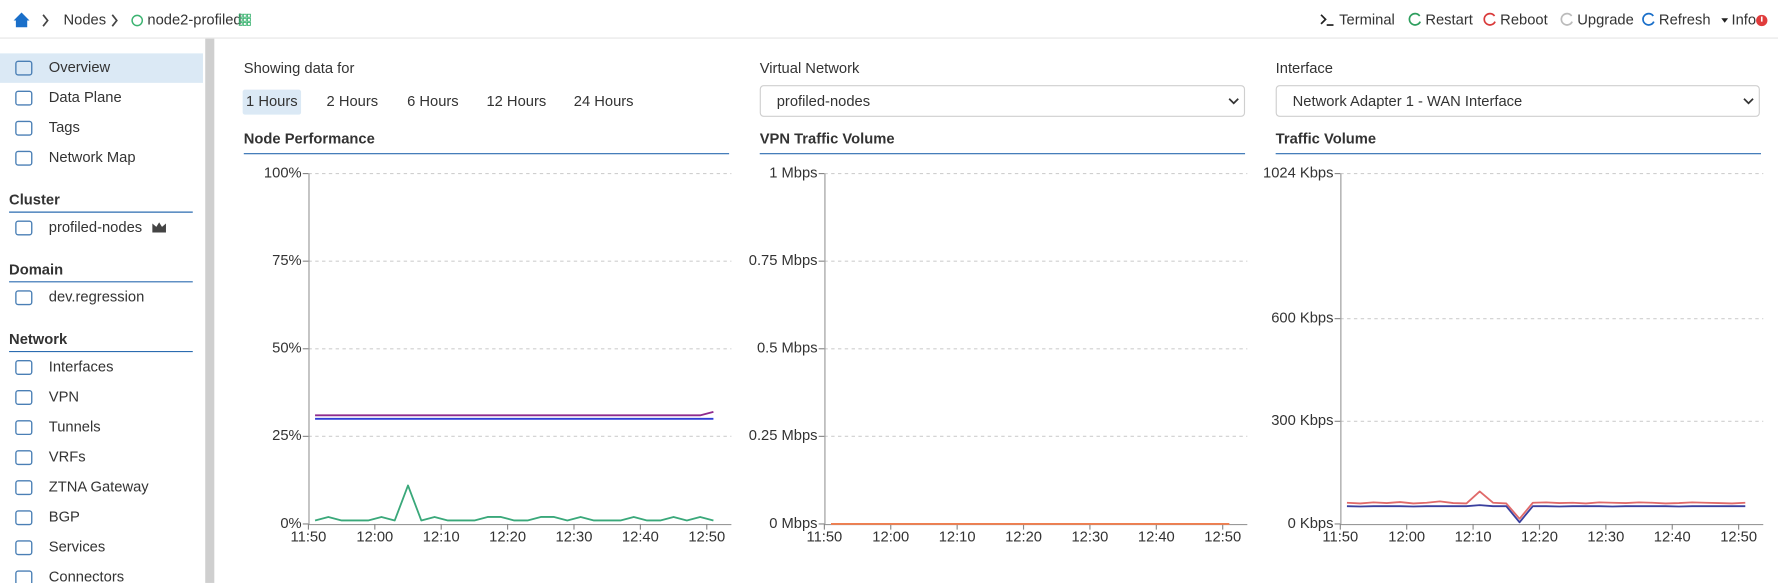 Image resolution: width=1778 pixels, height=583 pixels. Describe the element at coordinates (287, 349) in the screenshot. I see `y-tick-label: 50%` at that location.